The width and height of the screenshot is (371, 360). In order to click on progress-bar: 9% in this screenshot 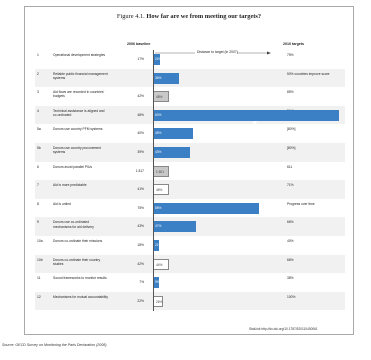, I will do `click(156, 283)`.